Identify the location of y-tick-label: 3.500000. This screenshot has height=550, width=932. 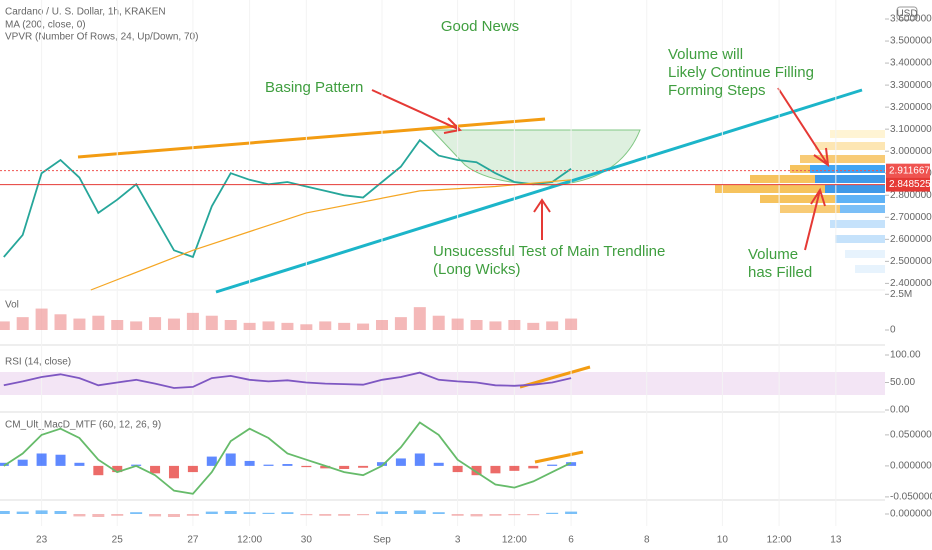
(911, 41).